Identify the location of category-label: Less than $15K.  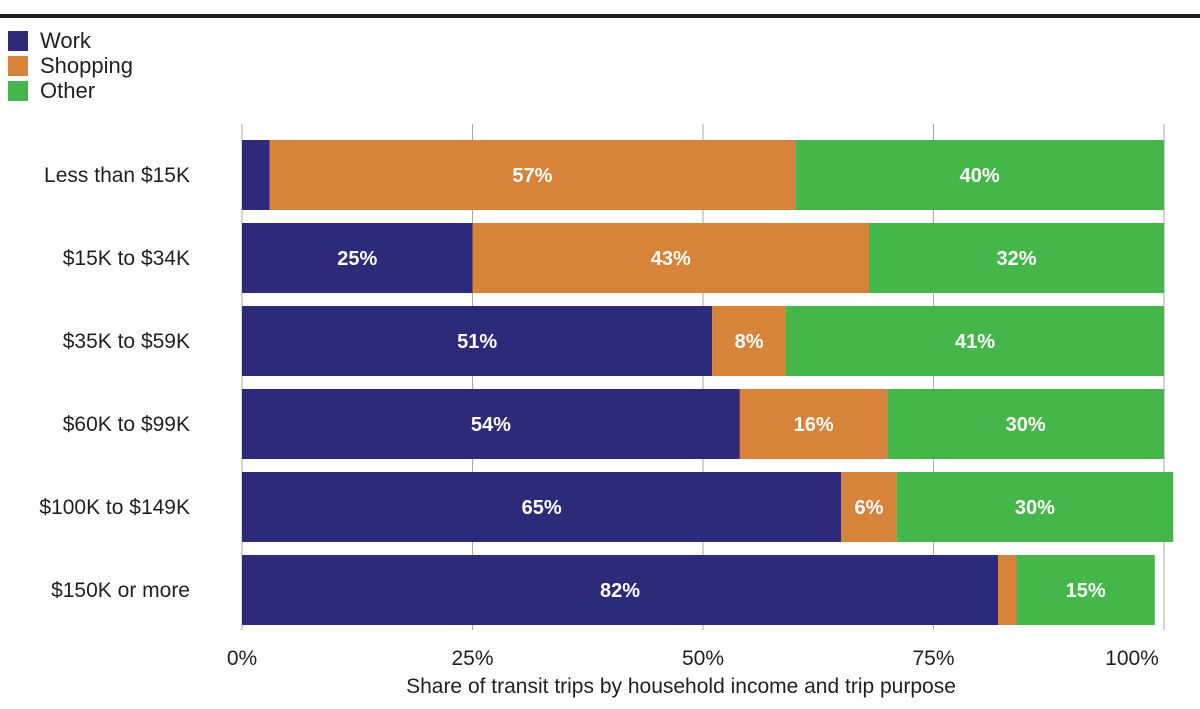
(117, 175).